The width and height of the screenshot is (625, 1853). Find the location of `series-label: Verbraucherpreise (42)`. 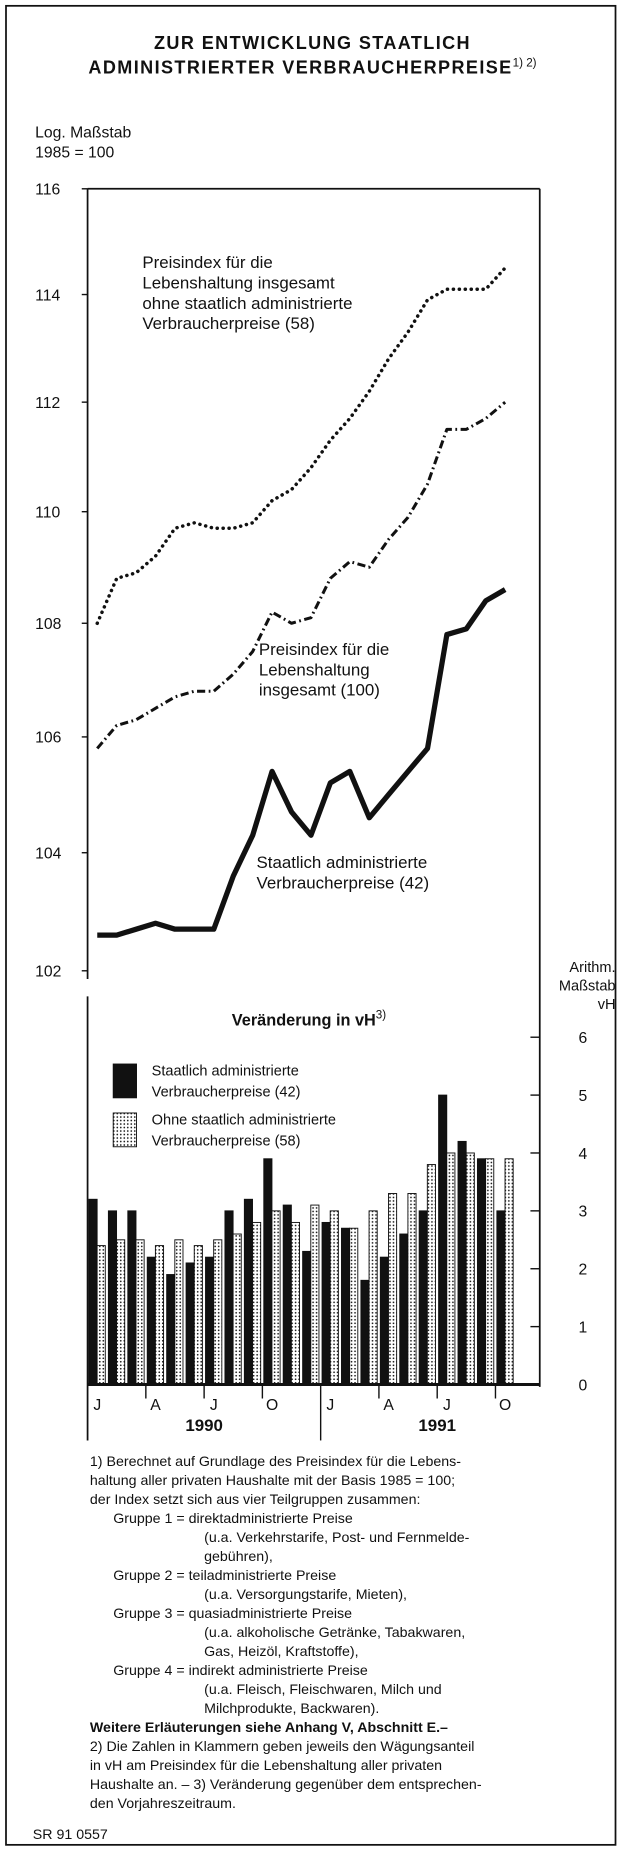

series-label: Verbraucherpreise (42) is located at coordinates (343, 883).